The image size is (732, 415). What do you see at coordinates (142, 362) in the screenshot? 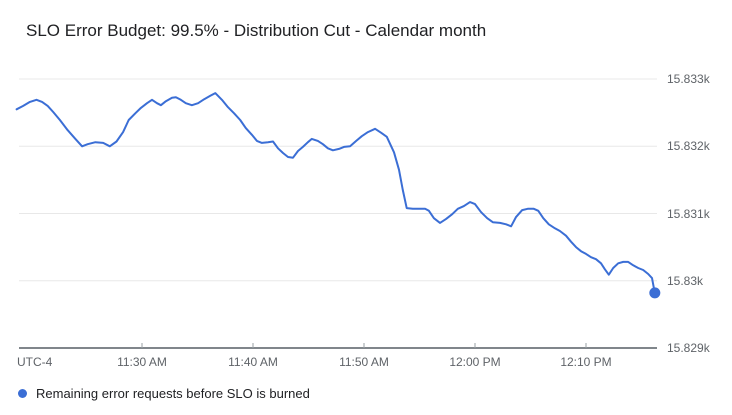
I see `x-axis-tick-label: 11:30 AM` at bounding box center [142, 362].